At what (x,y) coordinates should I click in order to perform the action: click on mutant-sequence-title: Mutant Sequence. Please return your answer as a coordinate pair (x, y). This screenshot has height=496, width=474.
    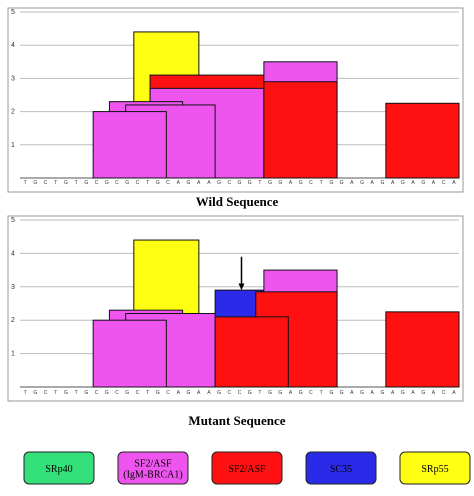
    Looking at the image, I should click on (236, 420).